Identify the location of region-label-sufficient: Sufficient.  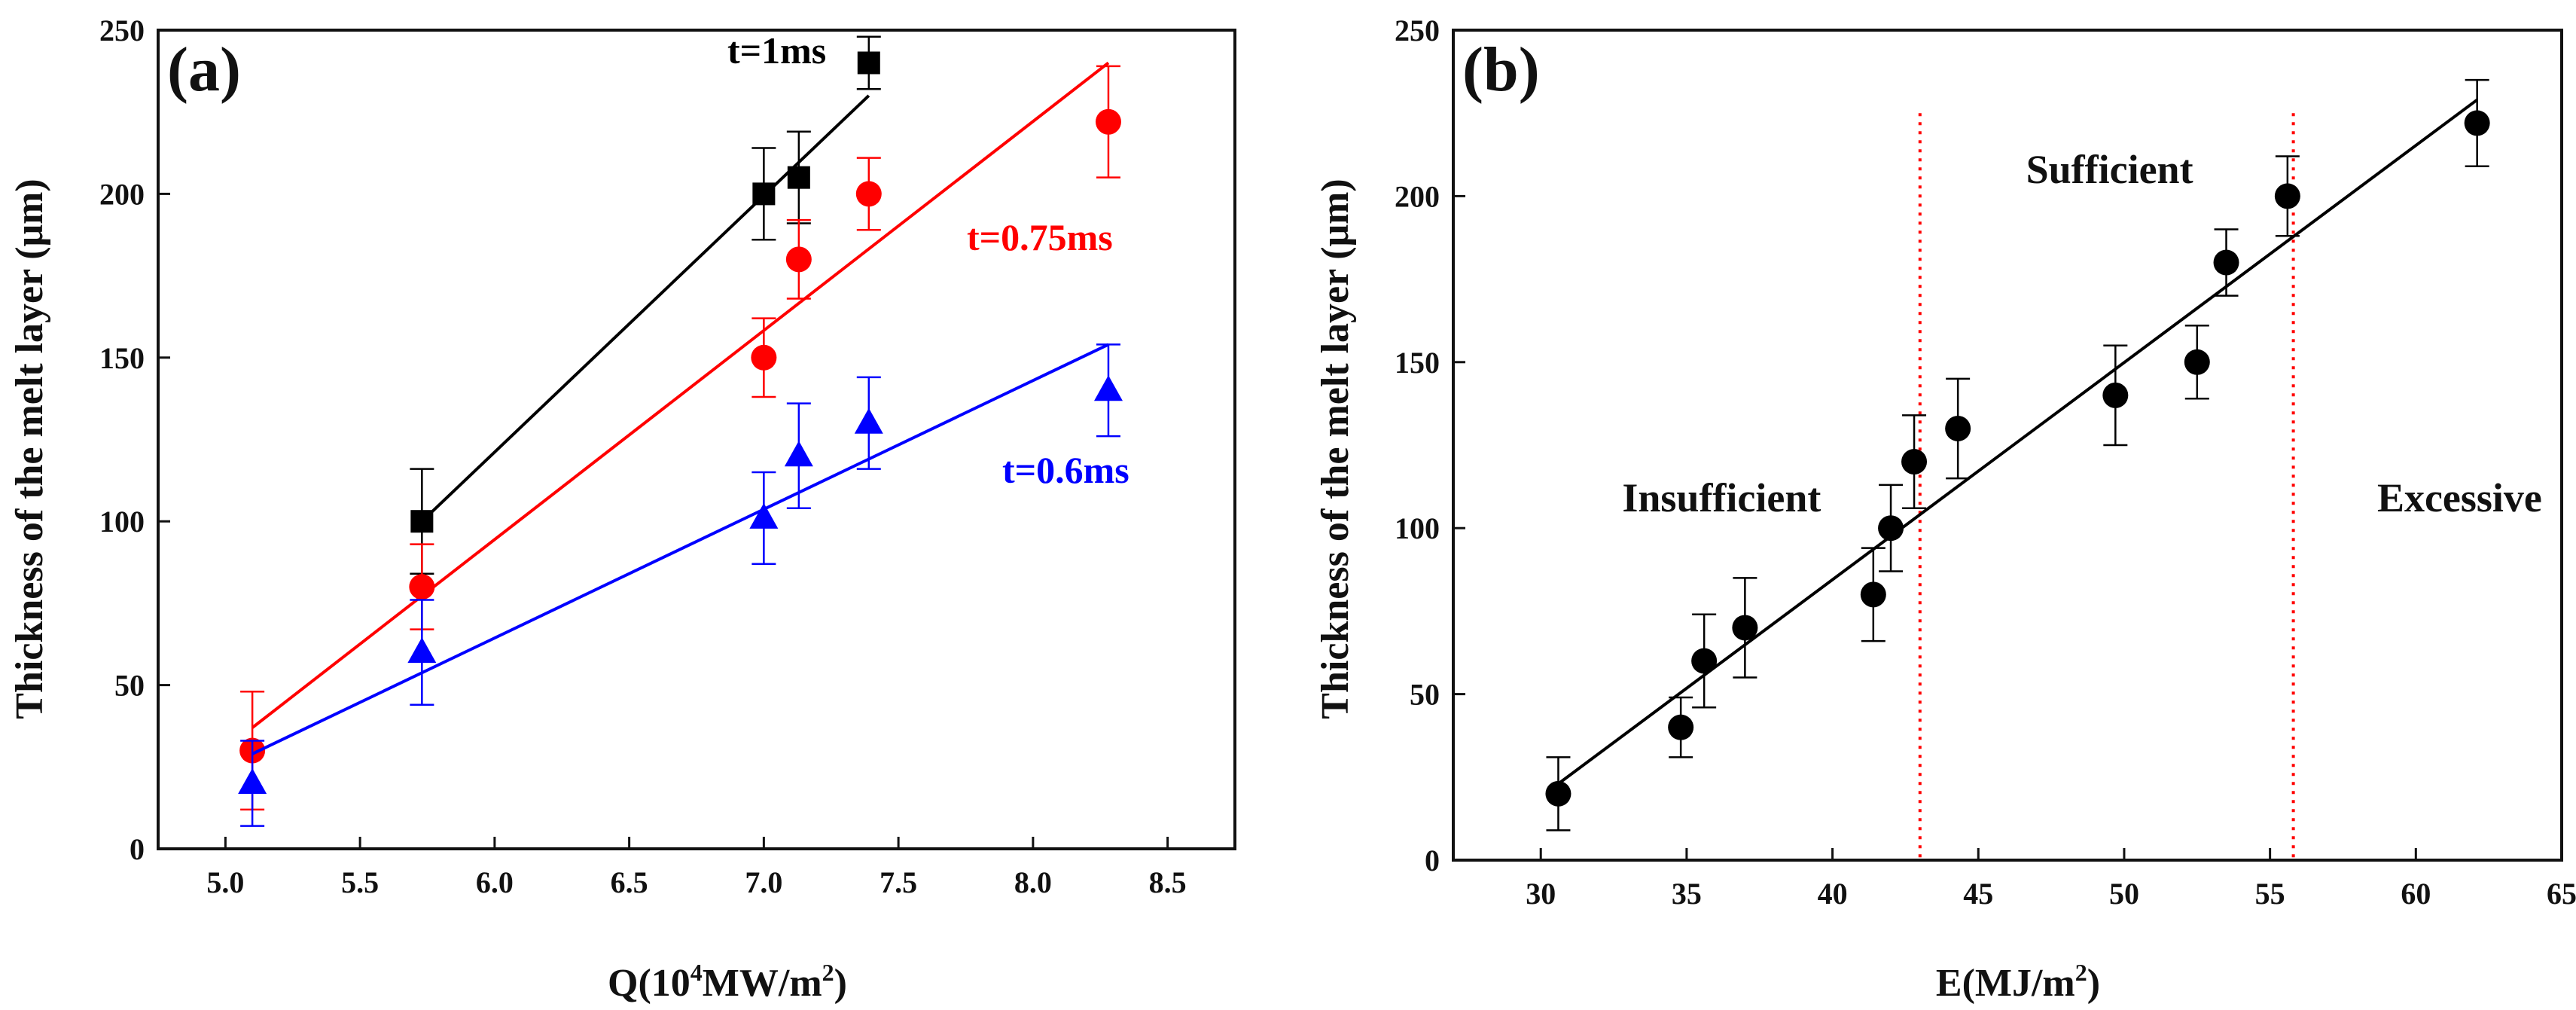
(2109, 169).